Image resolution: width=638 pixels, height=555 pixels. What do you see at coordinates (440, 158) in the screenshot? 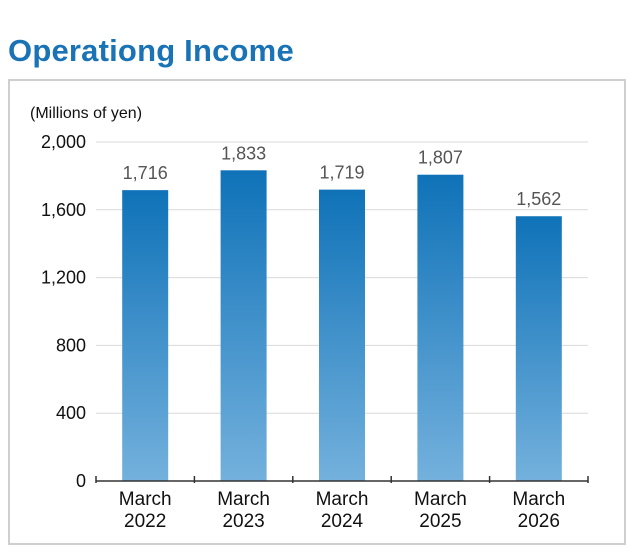
I see `bar-value-label: 1,807` at bounding box center [440, 158].